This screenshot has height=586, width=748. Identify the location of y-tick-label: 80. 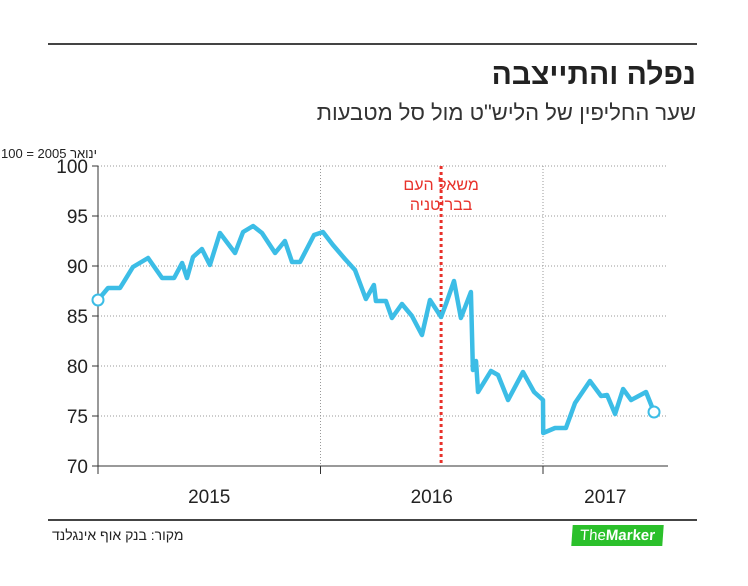
(77, 367).